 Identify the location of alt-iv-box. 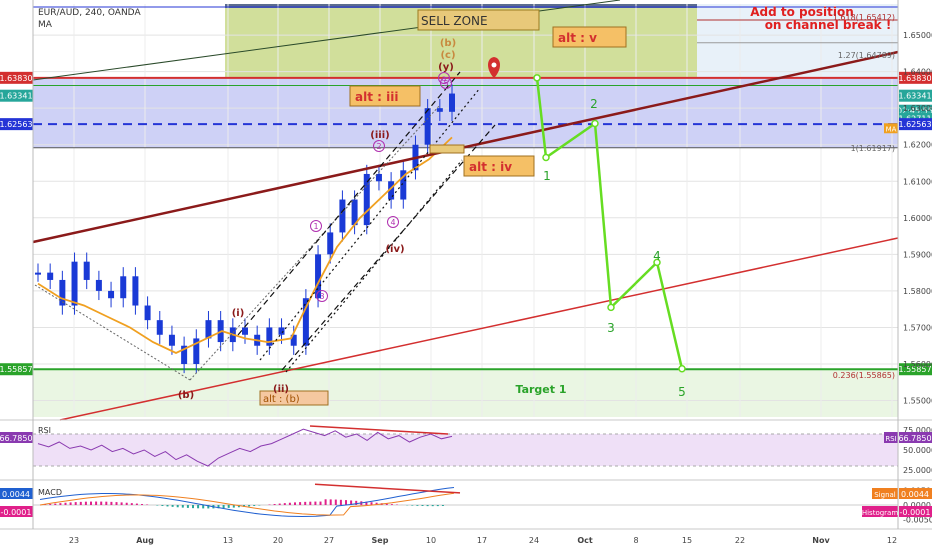
(499, 166).